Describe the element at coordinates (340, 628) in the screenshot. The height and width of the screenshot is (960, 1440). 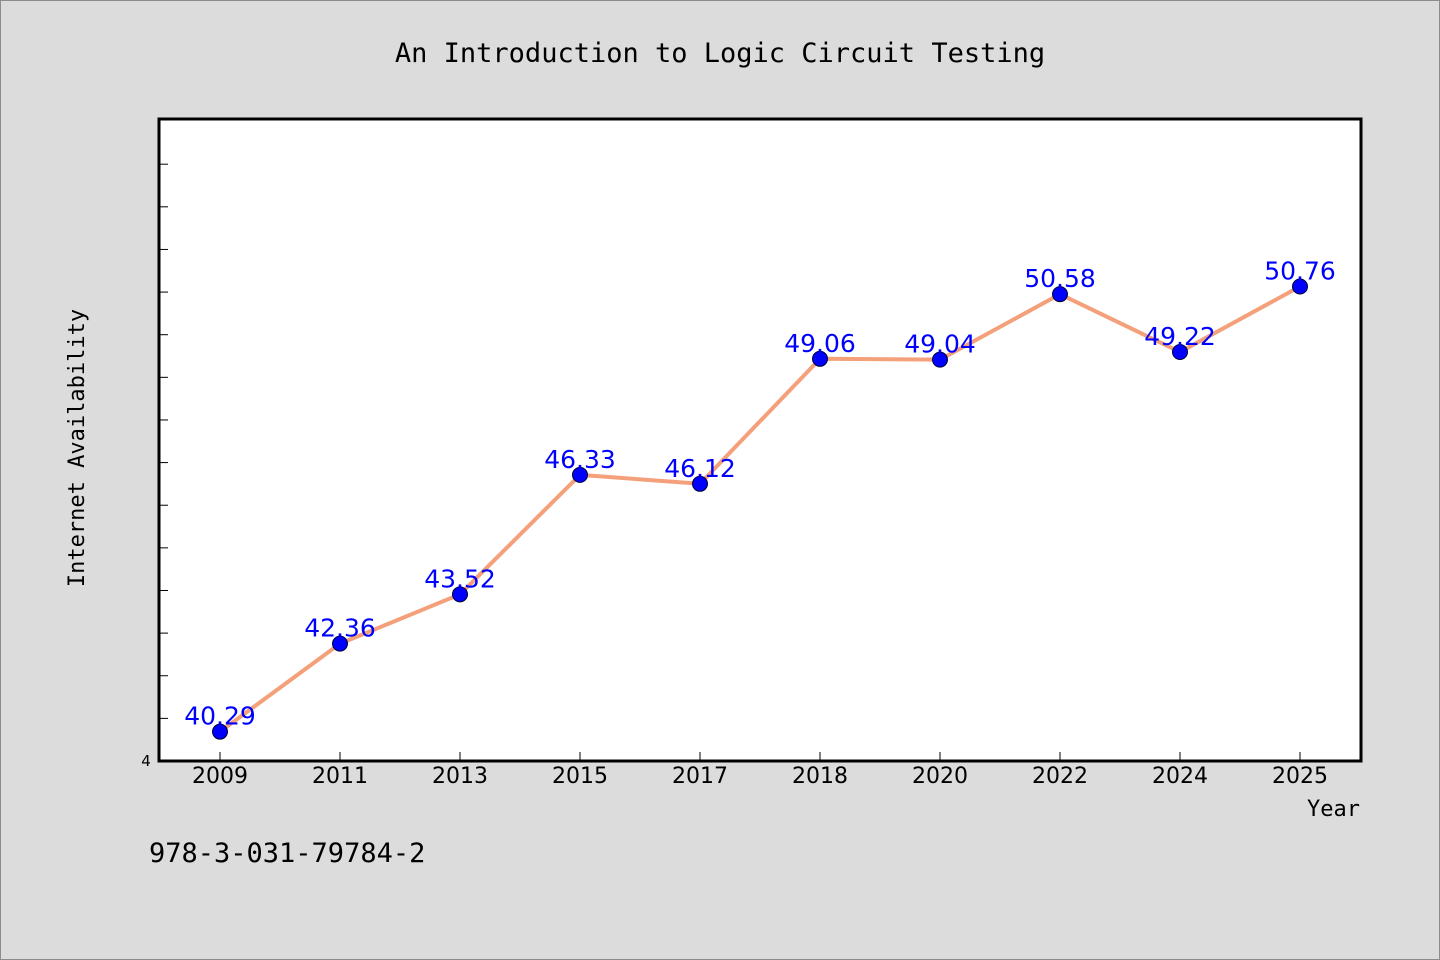
I see `data-label: 42.36` at that location.